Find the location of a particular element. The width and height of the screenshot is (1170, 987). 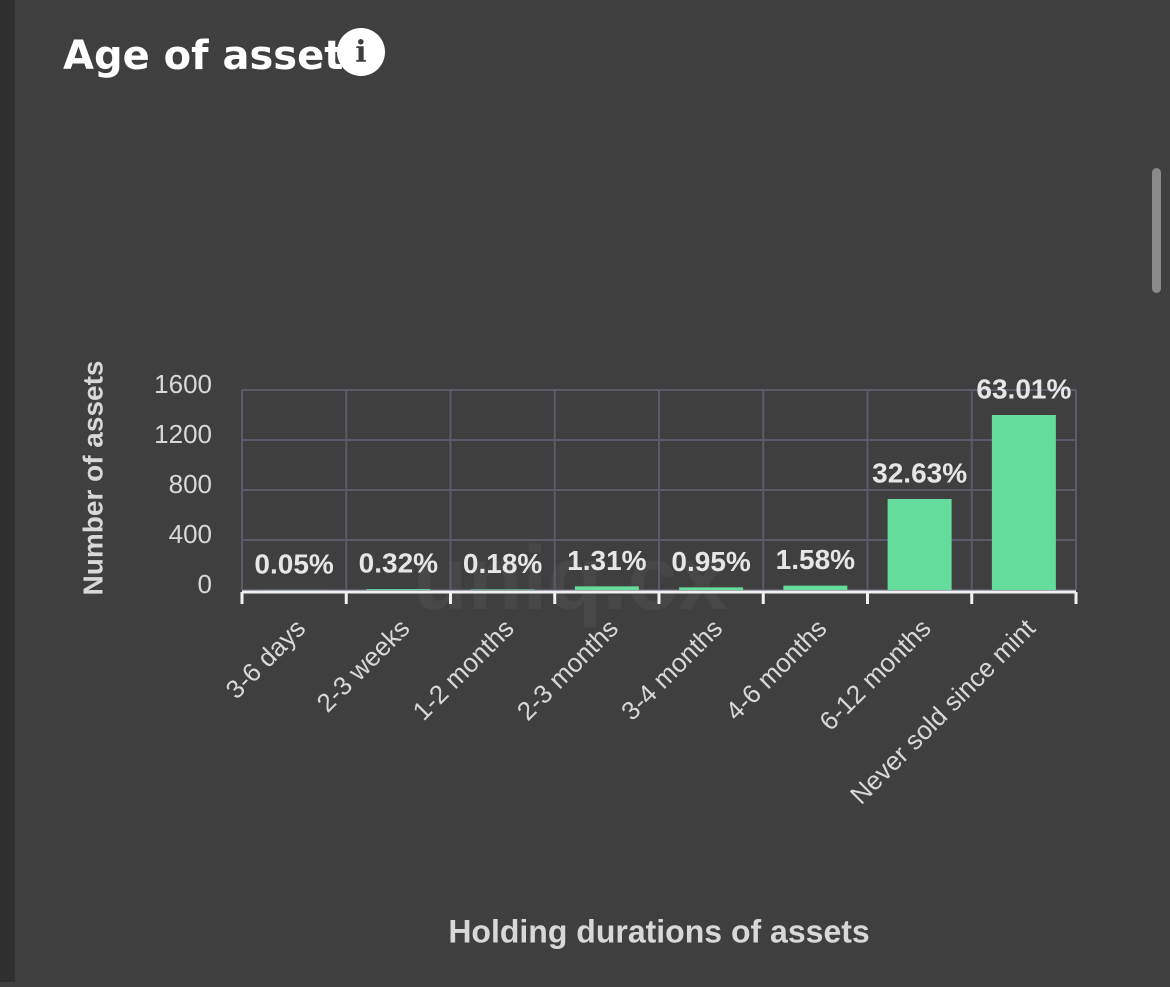

info-icon-glyph: i is located at coordinates (360, 52).